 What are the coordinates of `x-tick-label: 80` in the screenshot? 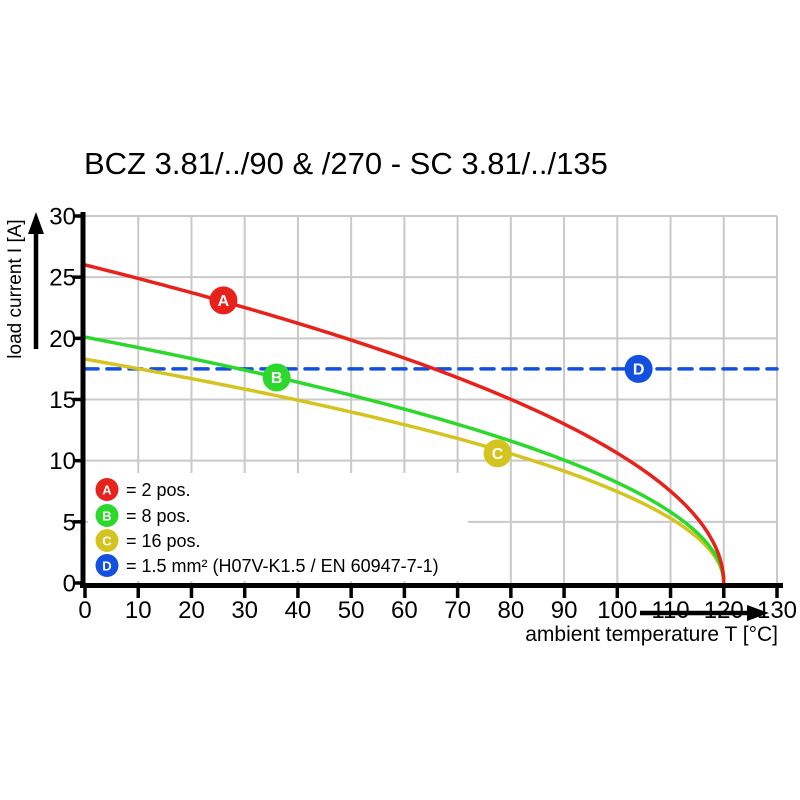 It's located at (510, 610).